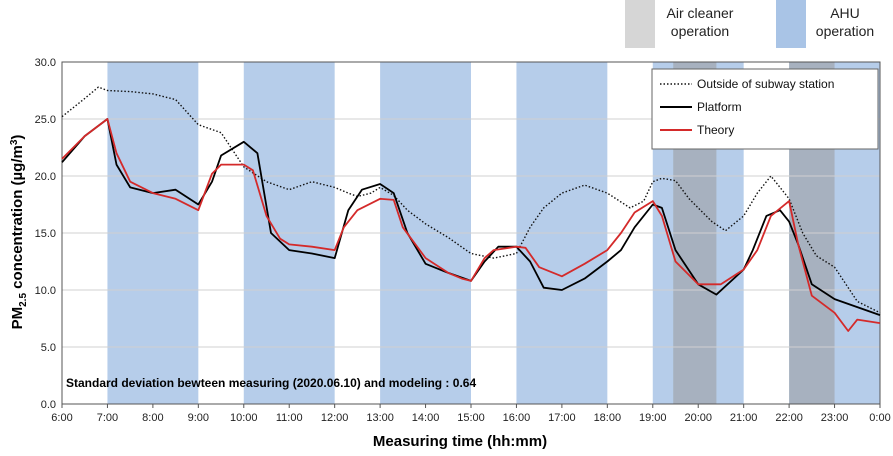  What do you see at coordinates (45, 63) in the screenshot?
I see `y-tick-label: 30.0` at bounding box center [45, 63].